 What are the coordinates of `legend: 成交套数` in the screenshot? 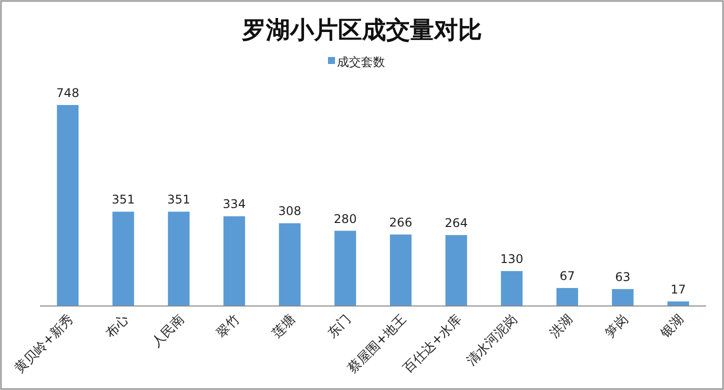 It's located at (356, 62).